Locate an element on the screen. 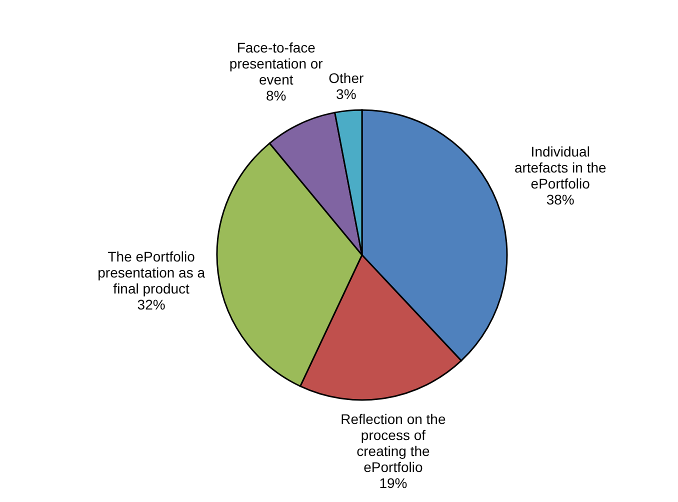  slice-label: Individual artefacts in the ePortfolio is located at coordinates (560, 167).